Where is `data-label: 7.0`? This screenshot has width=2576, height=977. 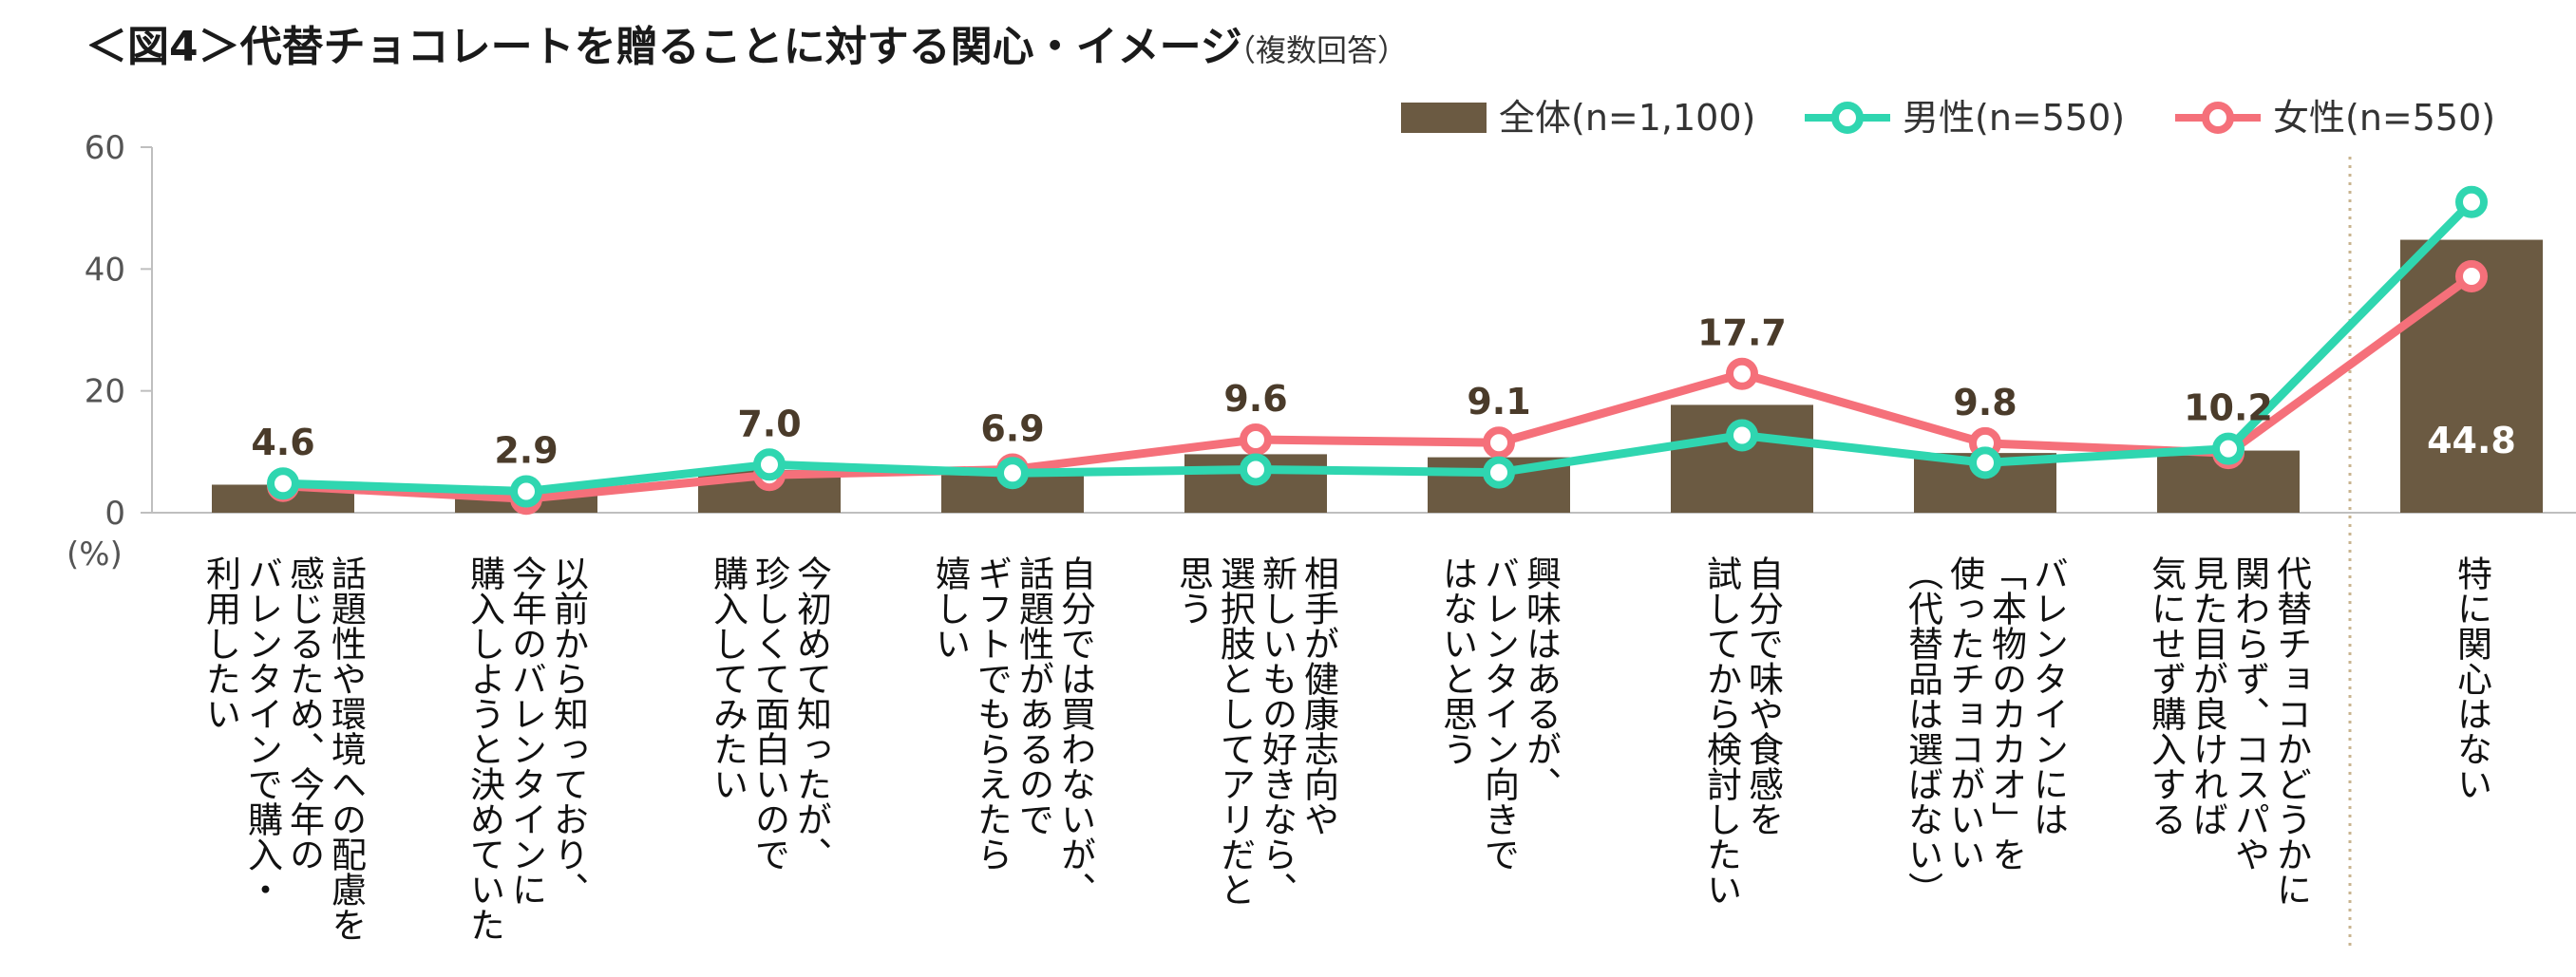
data-label: 7.0 is located at coordinates (769, 423).